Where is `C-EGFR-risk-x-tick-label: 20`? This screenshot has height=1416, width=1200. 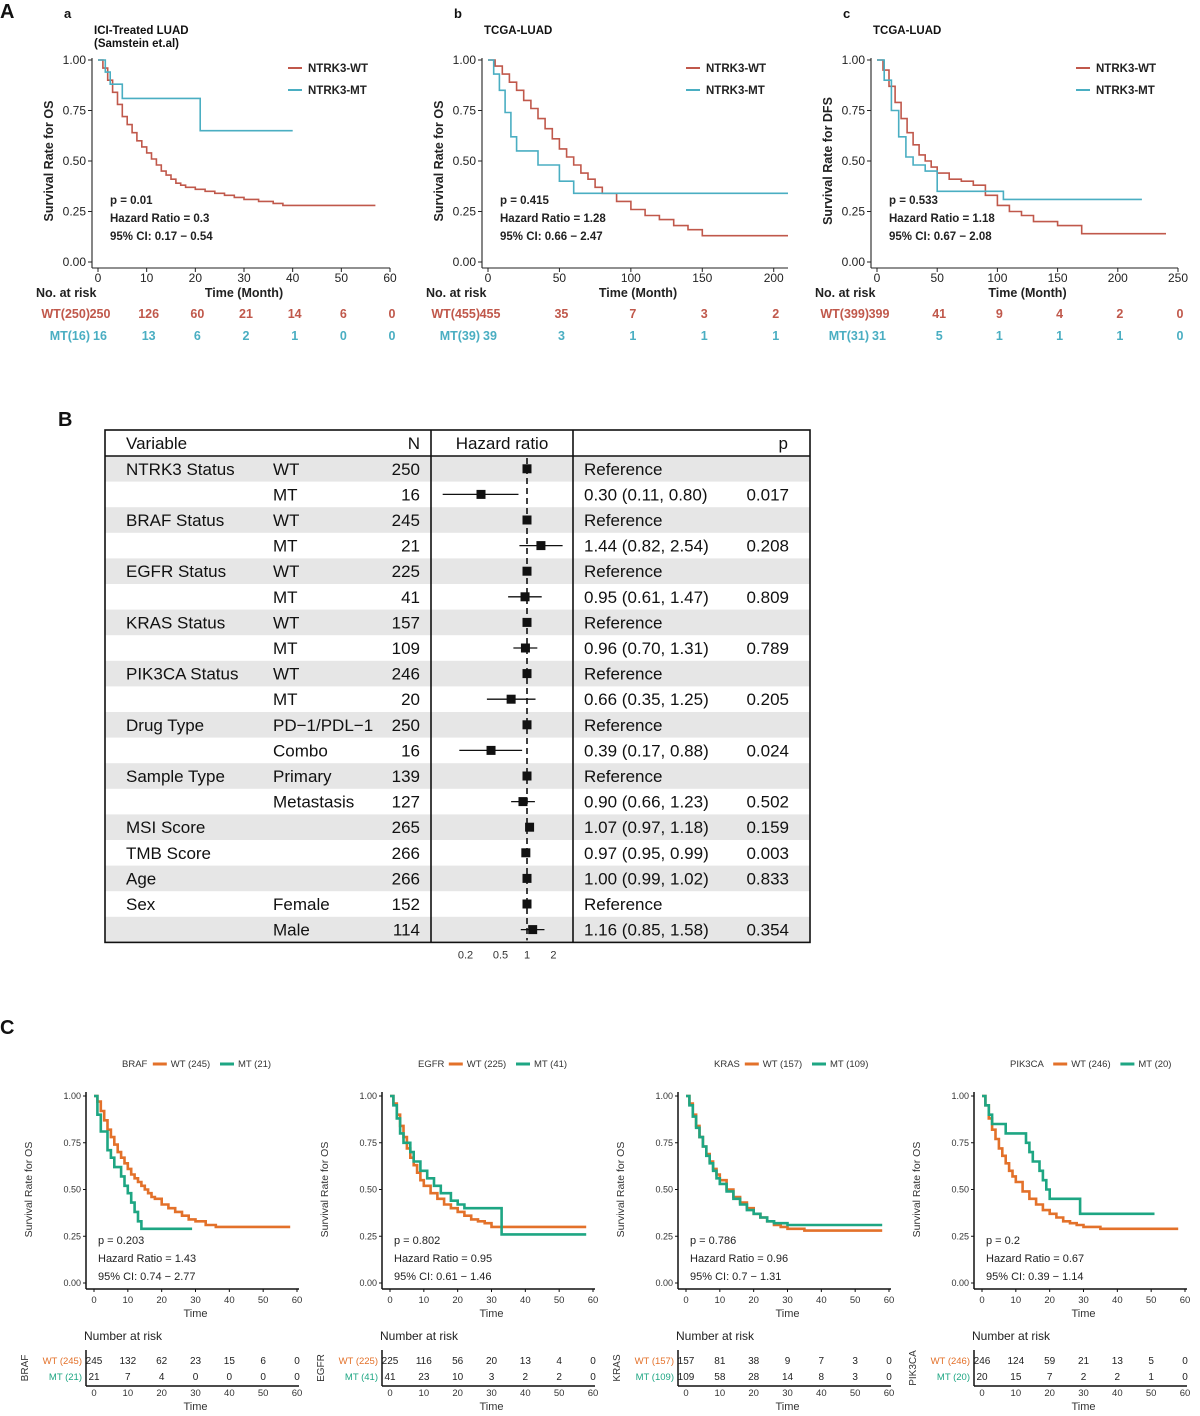
C-EGFR-risk-x-tick-label: 20 is located at coordinates (457, 1393).